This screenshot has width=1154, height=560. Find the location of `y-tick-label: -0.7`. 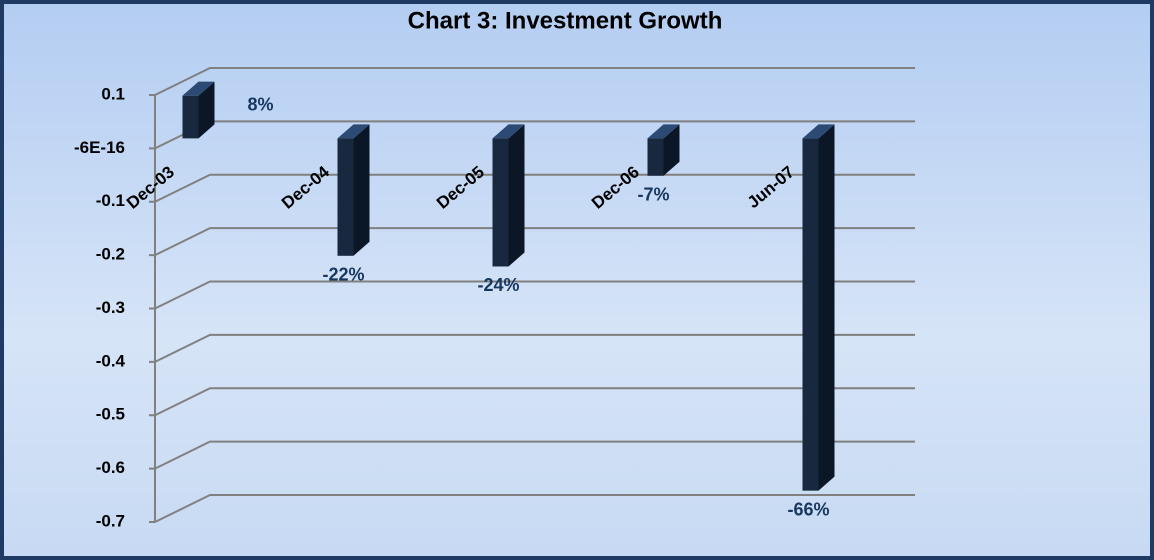

y-tick-label: -0.7 is located at coordinates (110, 520).